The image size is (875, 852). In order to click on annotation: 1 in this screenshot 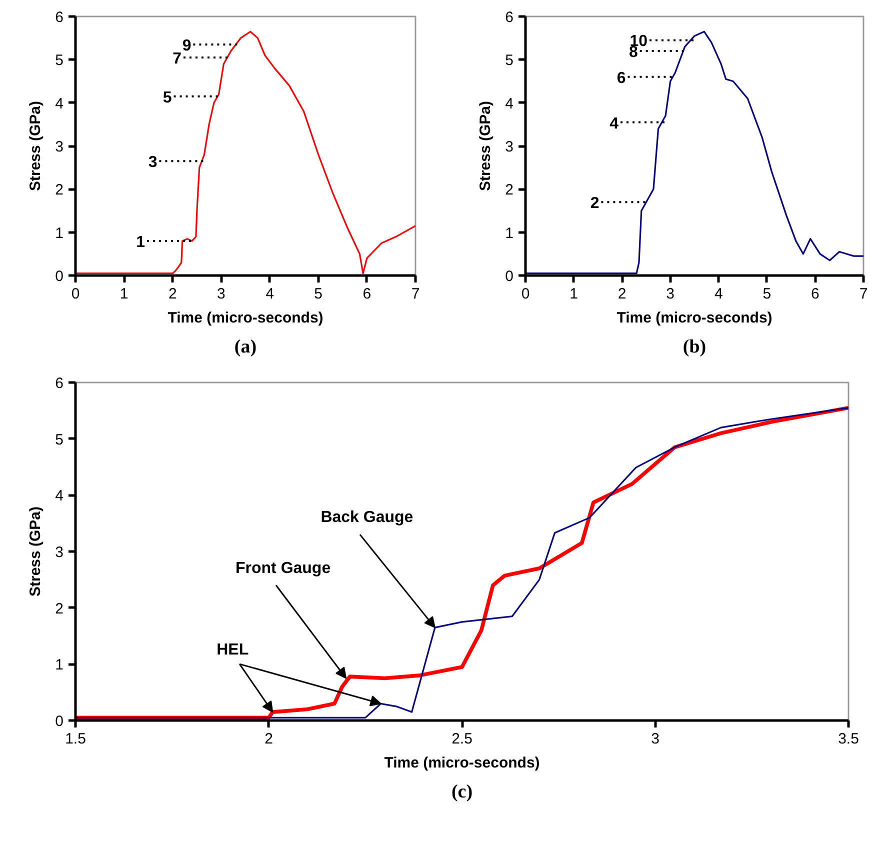, I will do `click(141, 242)`.